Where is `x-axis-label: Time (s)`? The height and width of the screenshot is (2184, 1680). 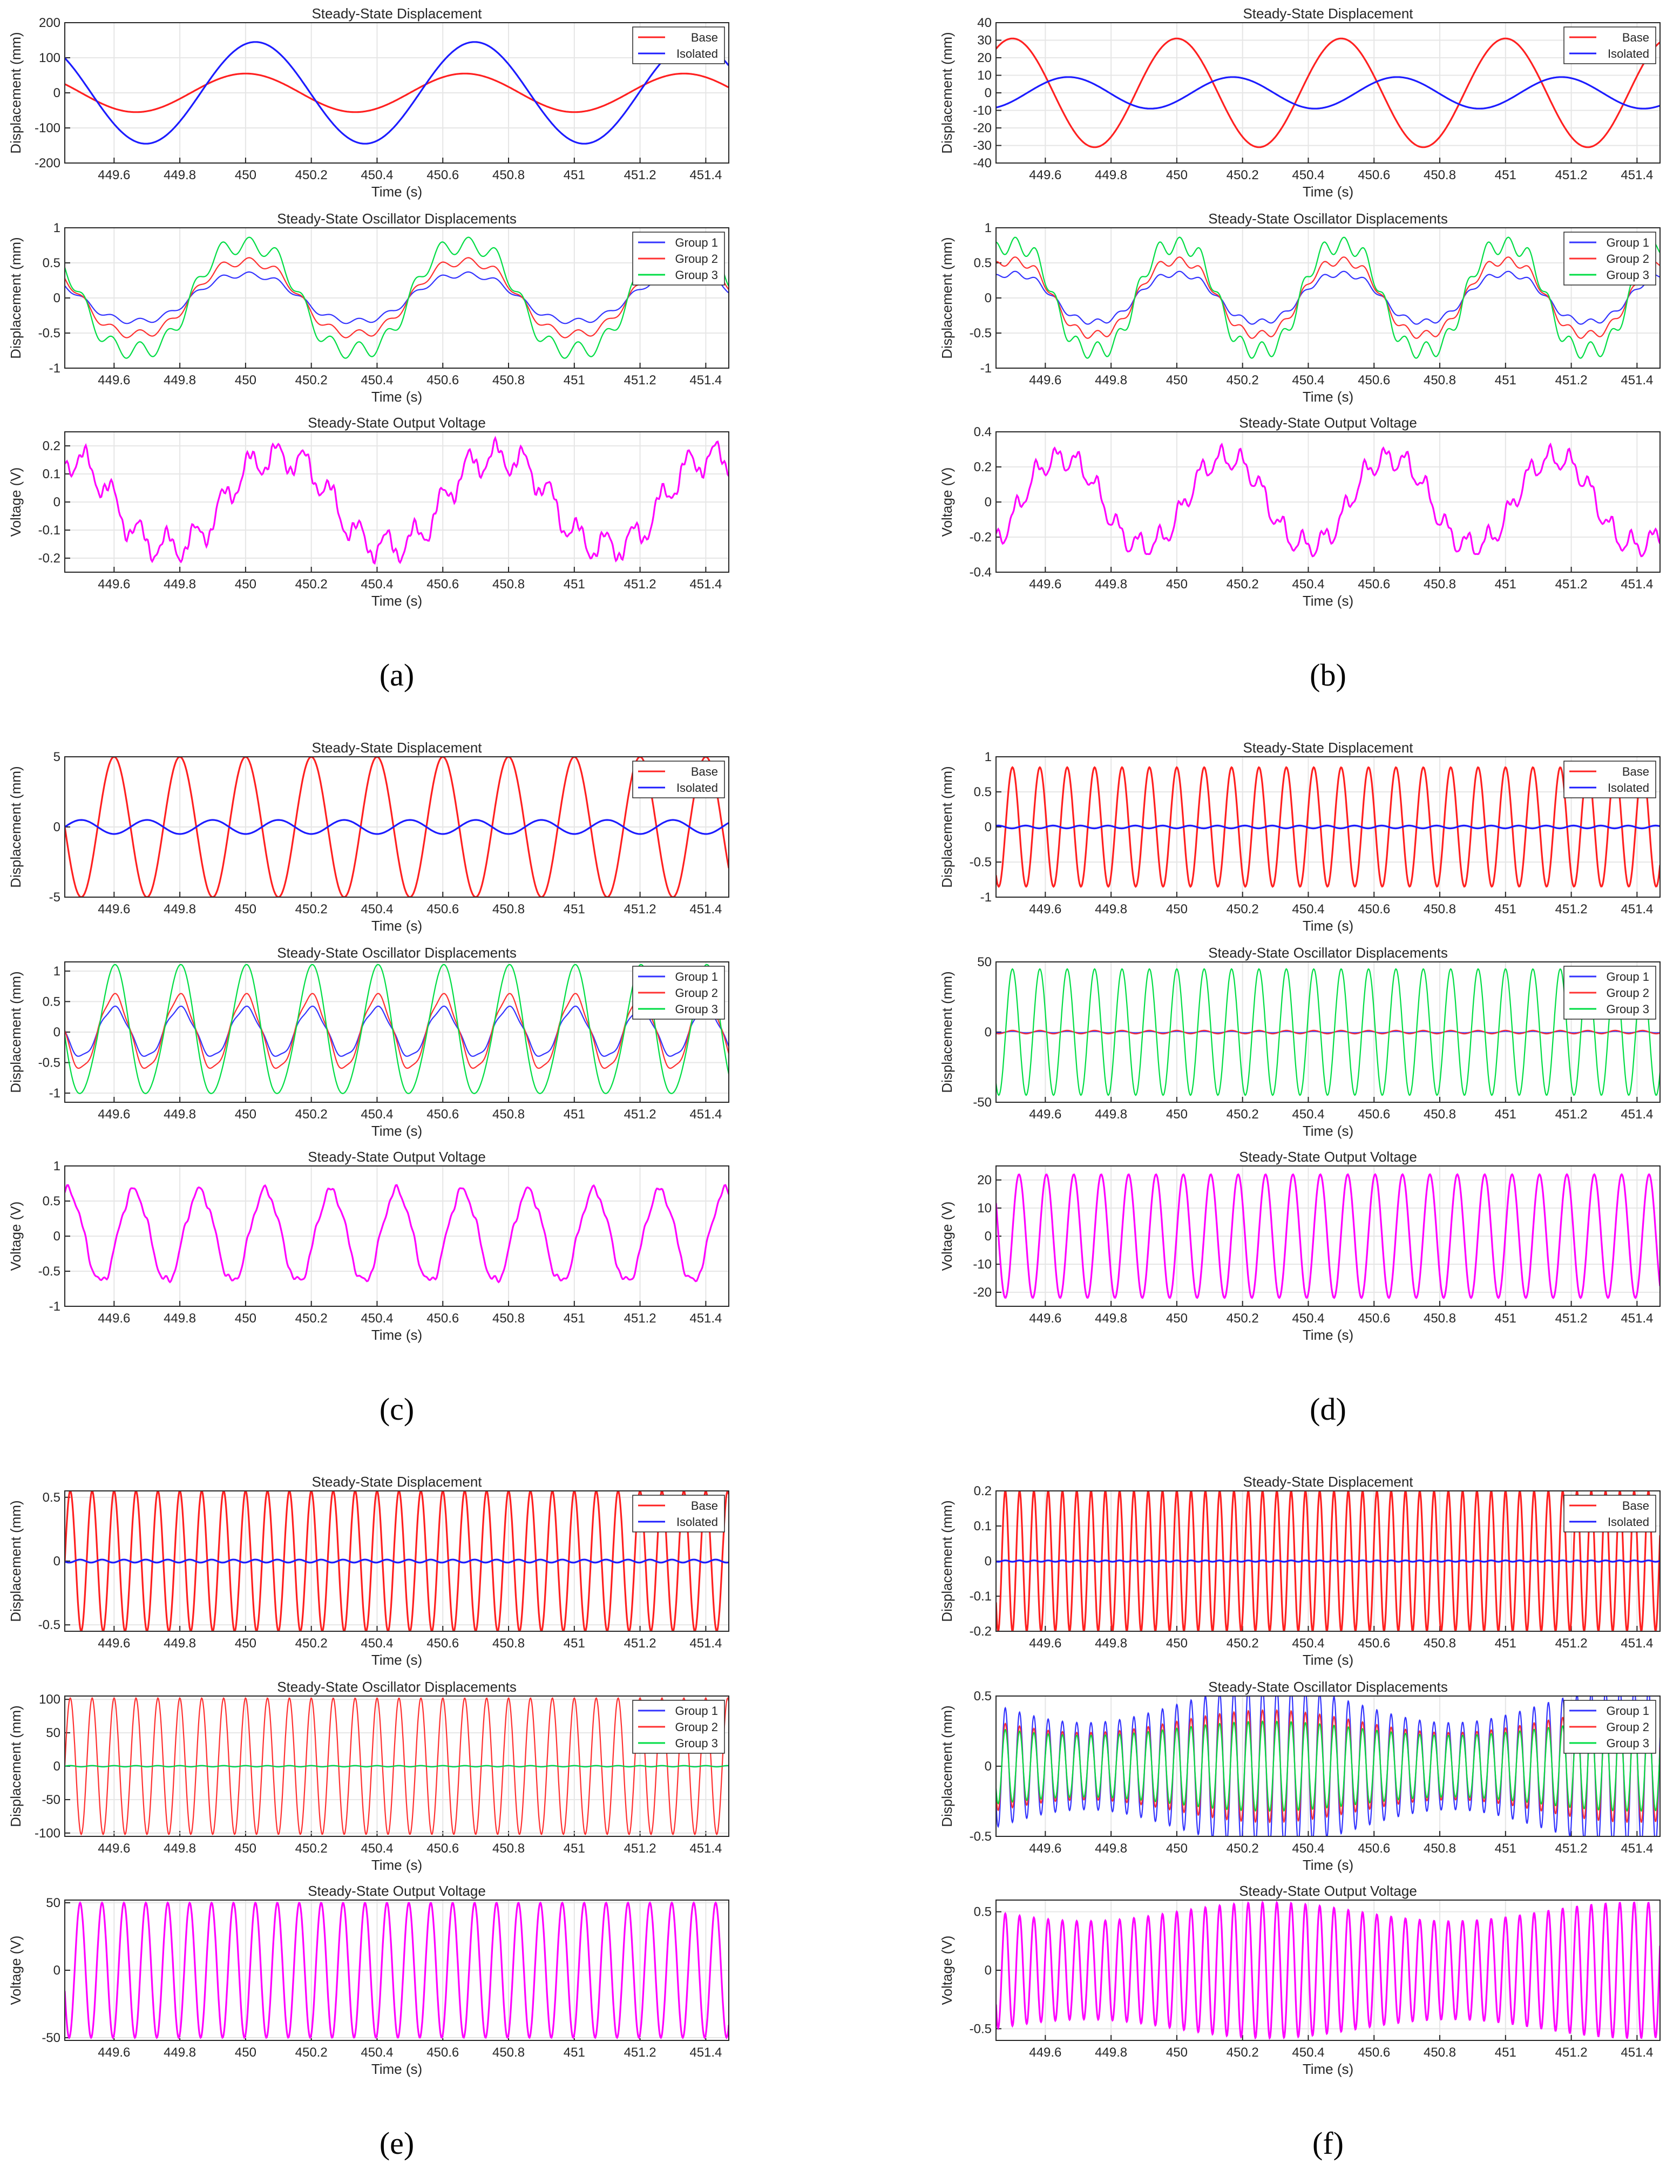 x-axis-label: Time (s) is located at coordinates (396, 1131).